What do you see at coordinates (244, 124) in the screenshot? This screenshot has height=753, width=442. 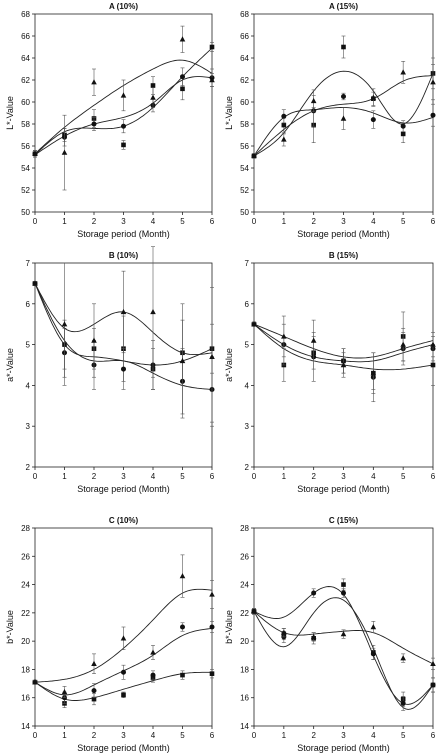 I see `y-tick-label: 58` at bounding box center [244, 124].